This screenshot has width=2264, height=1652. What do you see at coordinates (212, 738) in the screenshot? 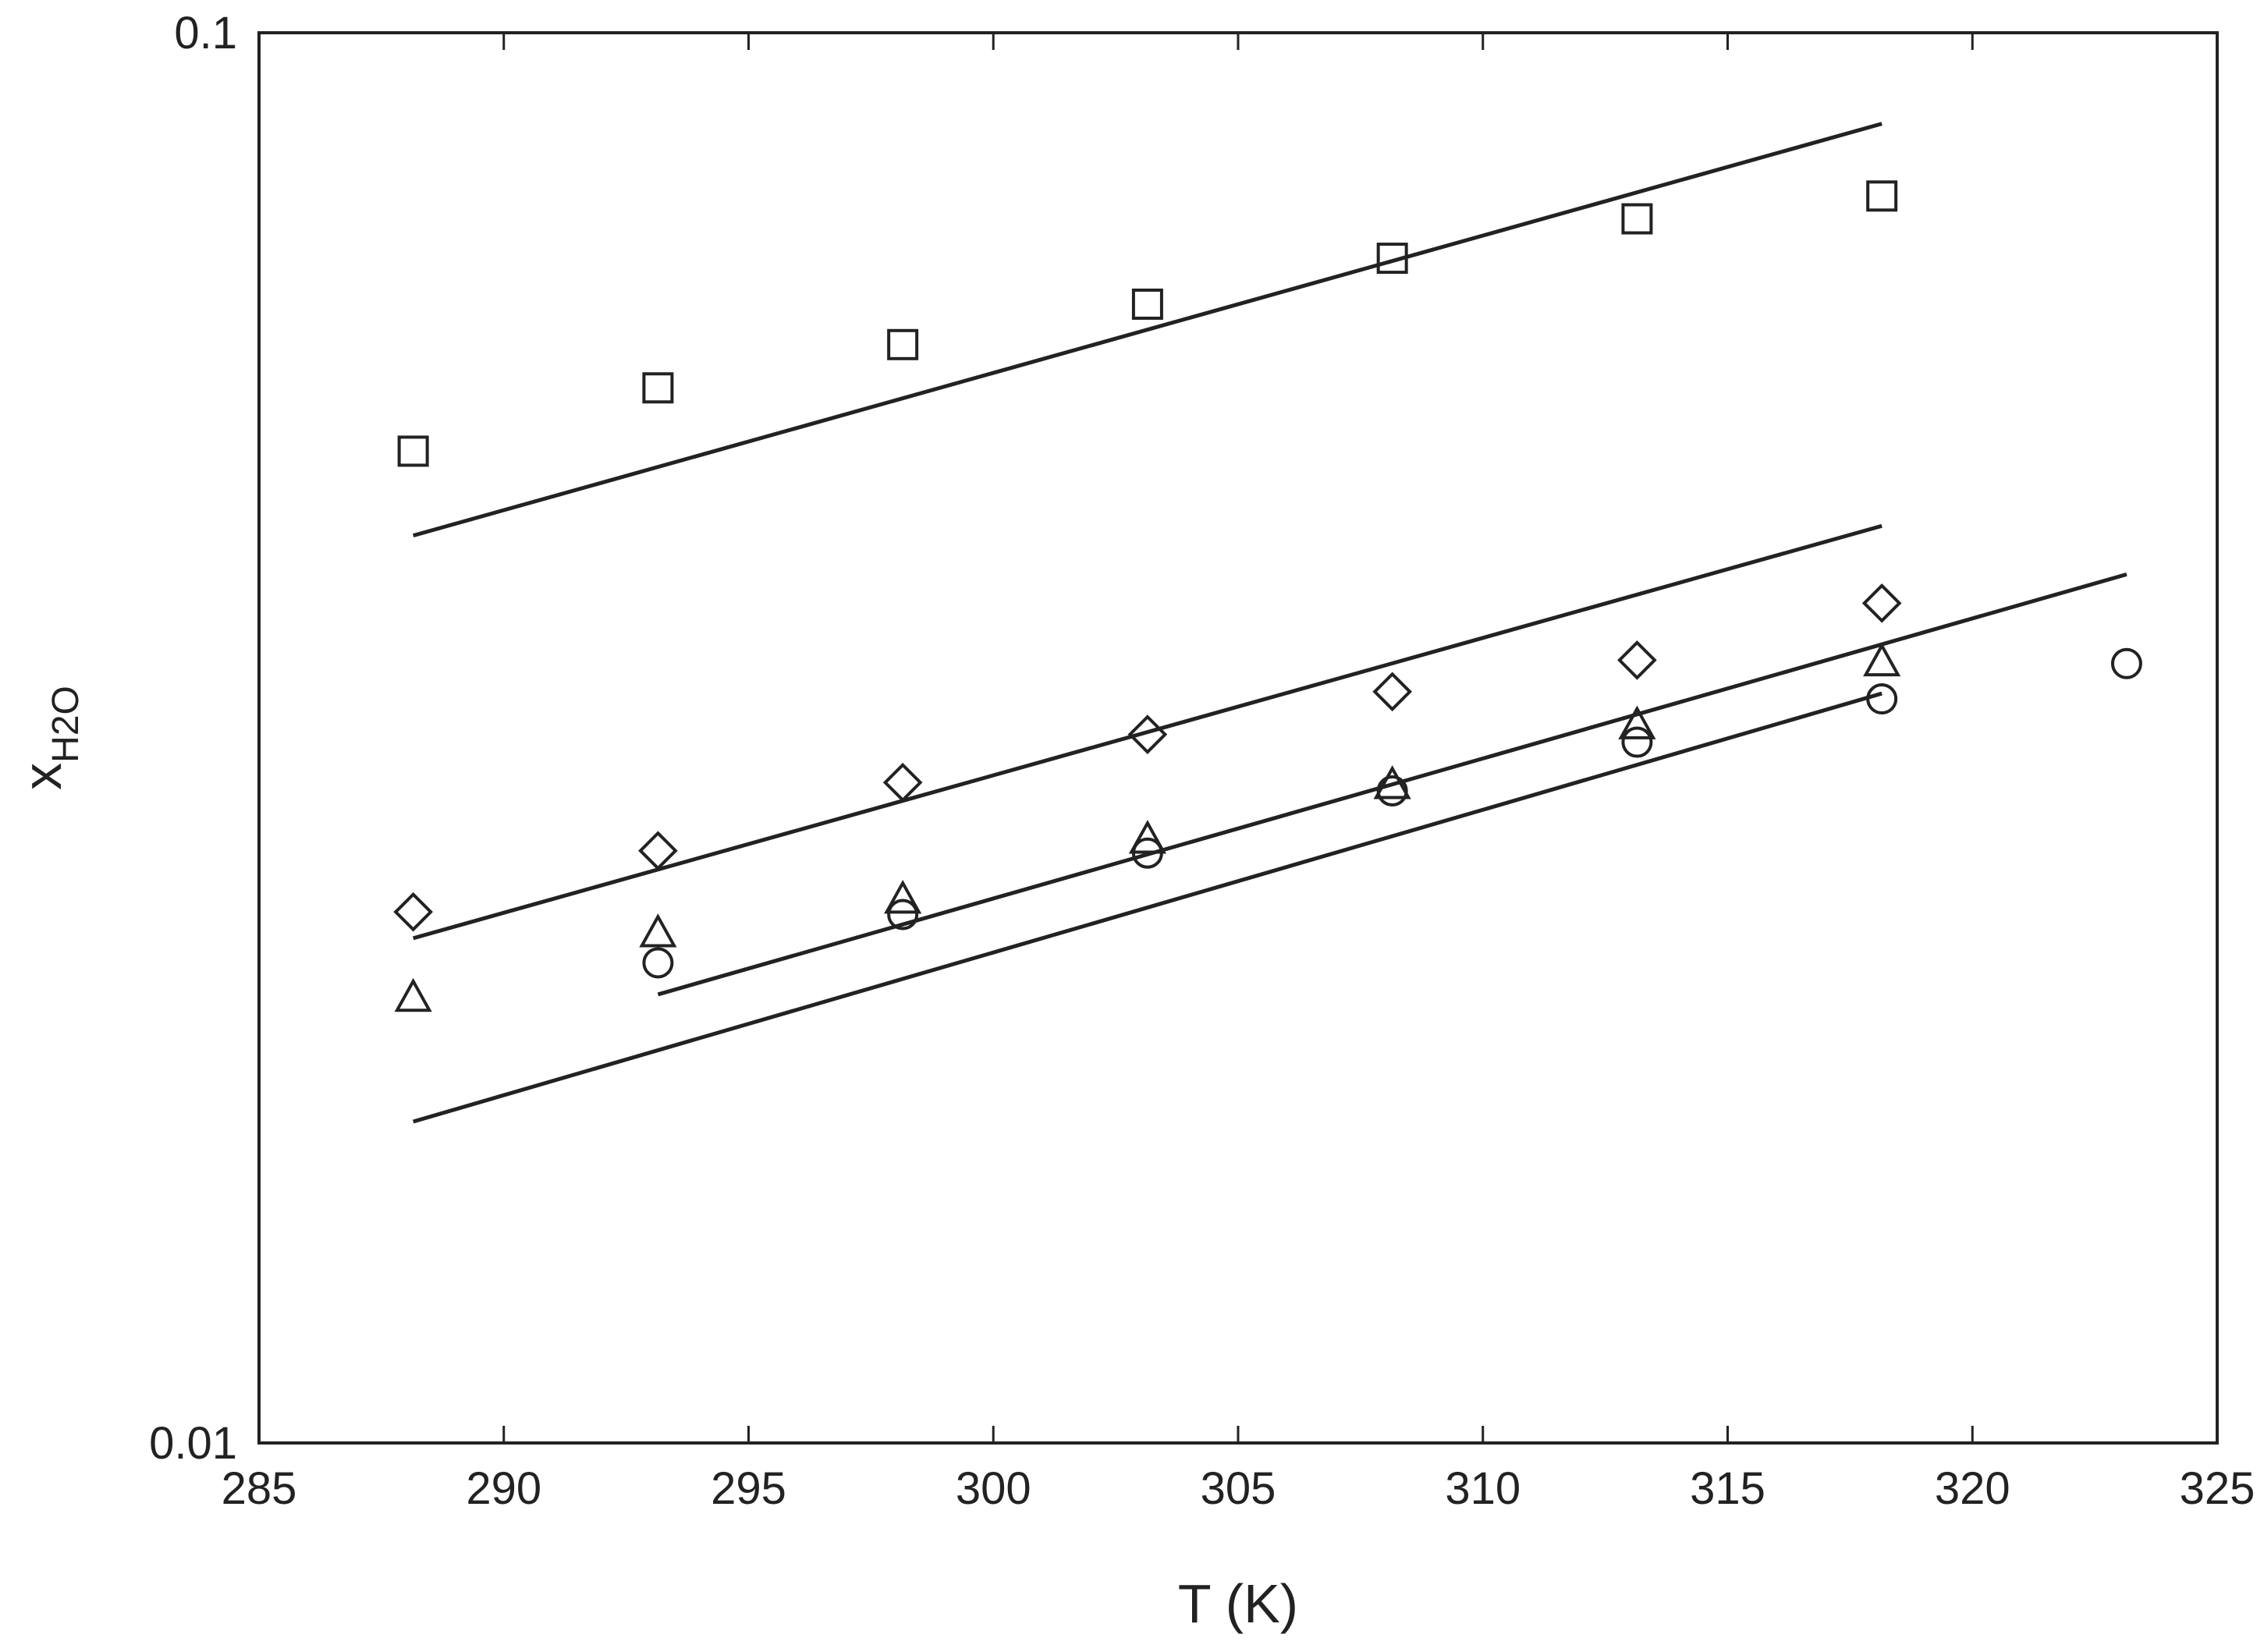
I see `y-axis-ticks: 0.01 0.1` at bounding box center [212, 738].